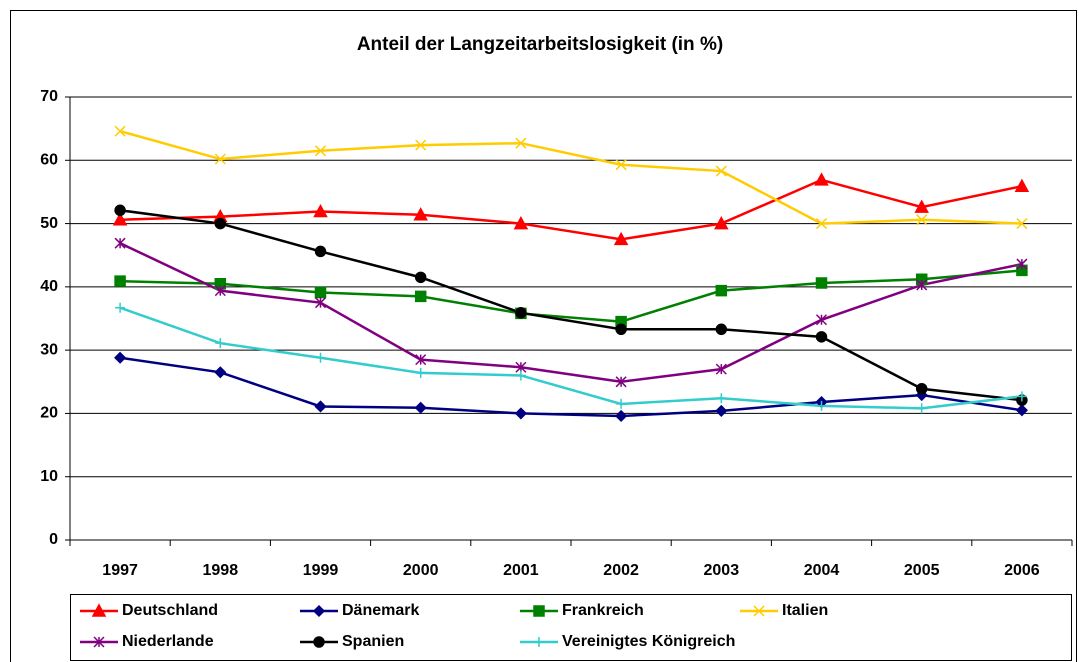 The width and height of the screenshot is (1079, 662). Describe the element at coordinates (49, 160) in the screenshot. I see `y-tick-label: 60` at that location.